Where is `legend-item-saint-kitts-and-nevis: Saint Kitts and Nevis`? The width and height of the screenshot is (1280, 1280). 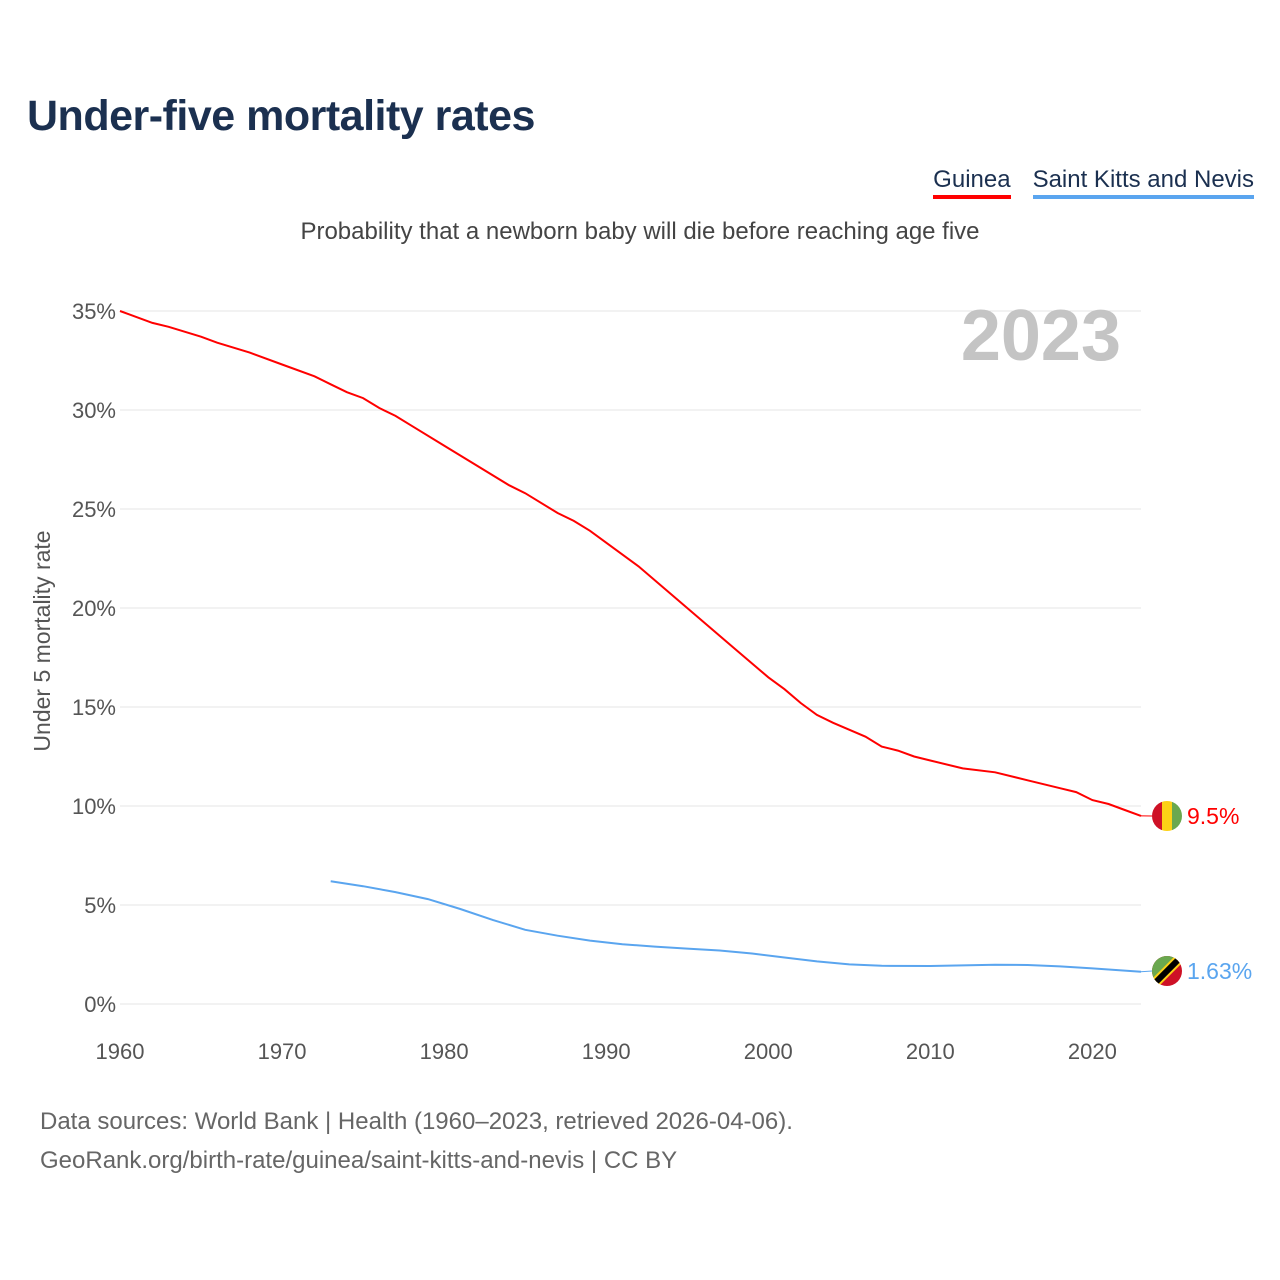
legend-item-saint-kitts-and-nevis: Saint Kitts and Nevis is located at coordinates (1143, 182).